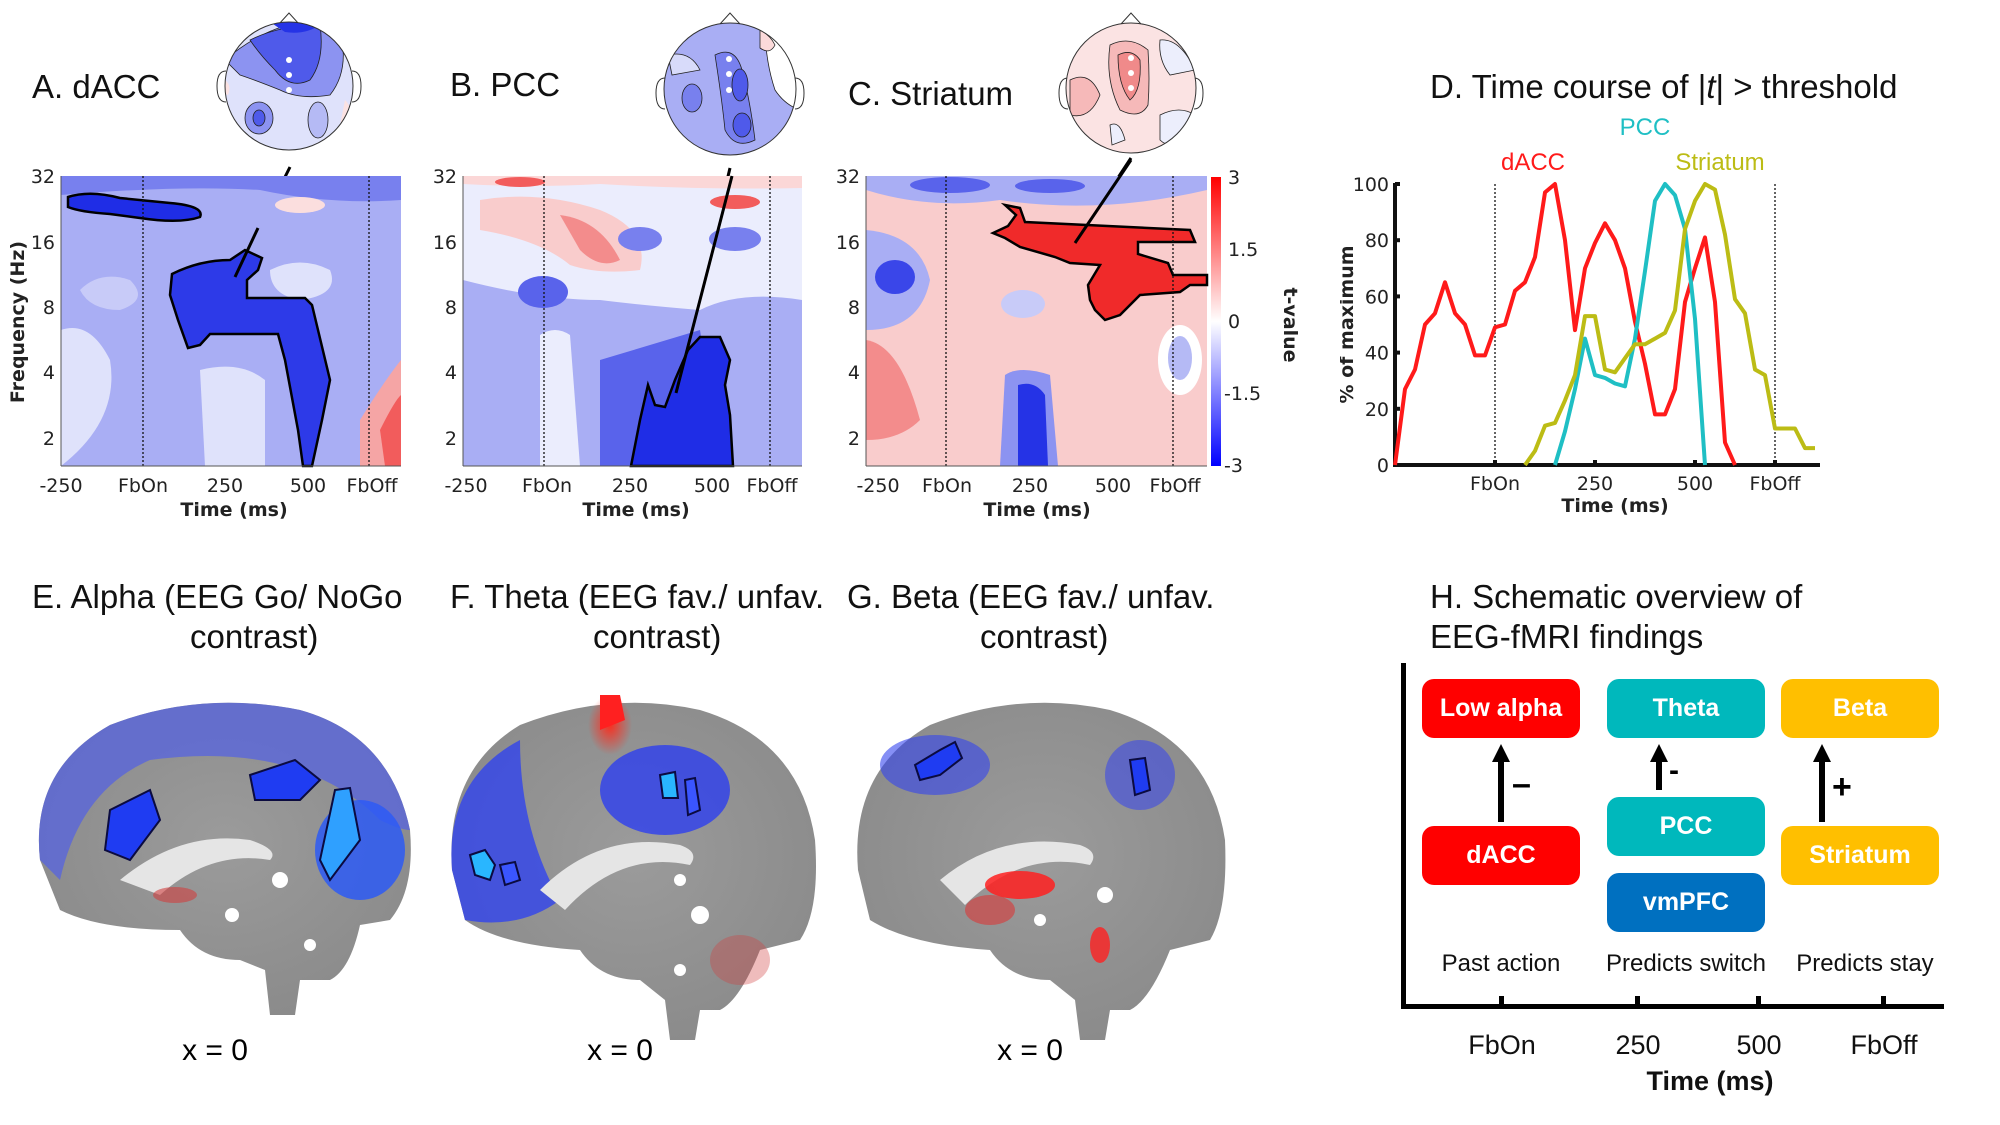 This screenshot has width=2000, height=1125. I want to click on schematic-x-axis, so click(1672, 1006).